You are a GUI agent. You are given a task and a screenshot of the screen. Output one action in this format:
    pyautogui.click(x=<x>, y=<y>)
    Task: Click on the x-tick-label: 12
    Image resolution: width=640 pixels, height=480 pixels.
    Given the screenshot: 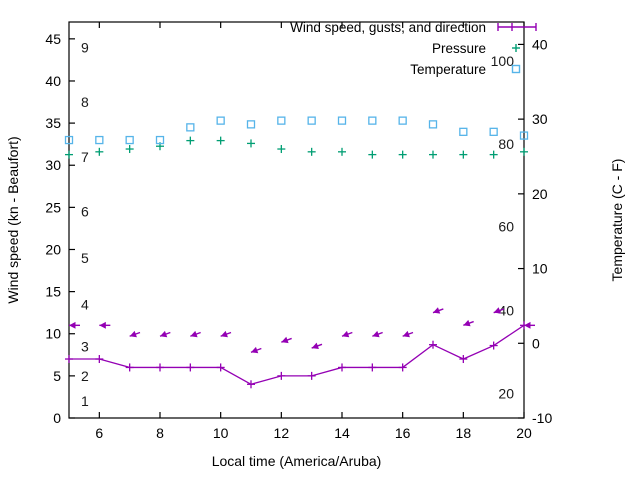 What is the action you would take?
    pyautogui.click(x=282, y=433)
    